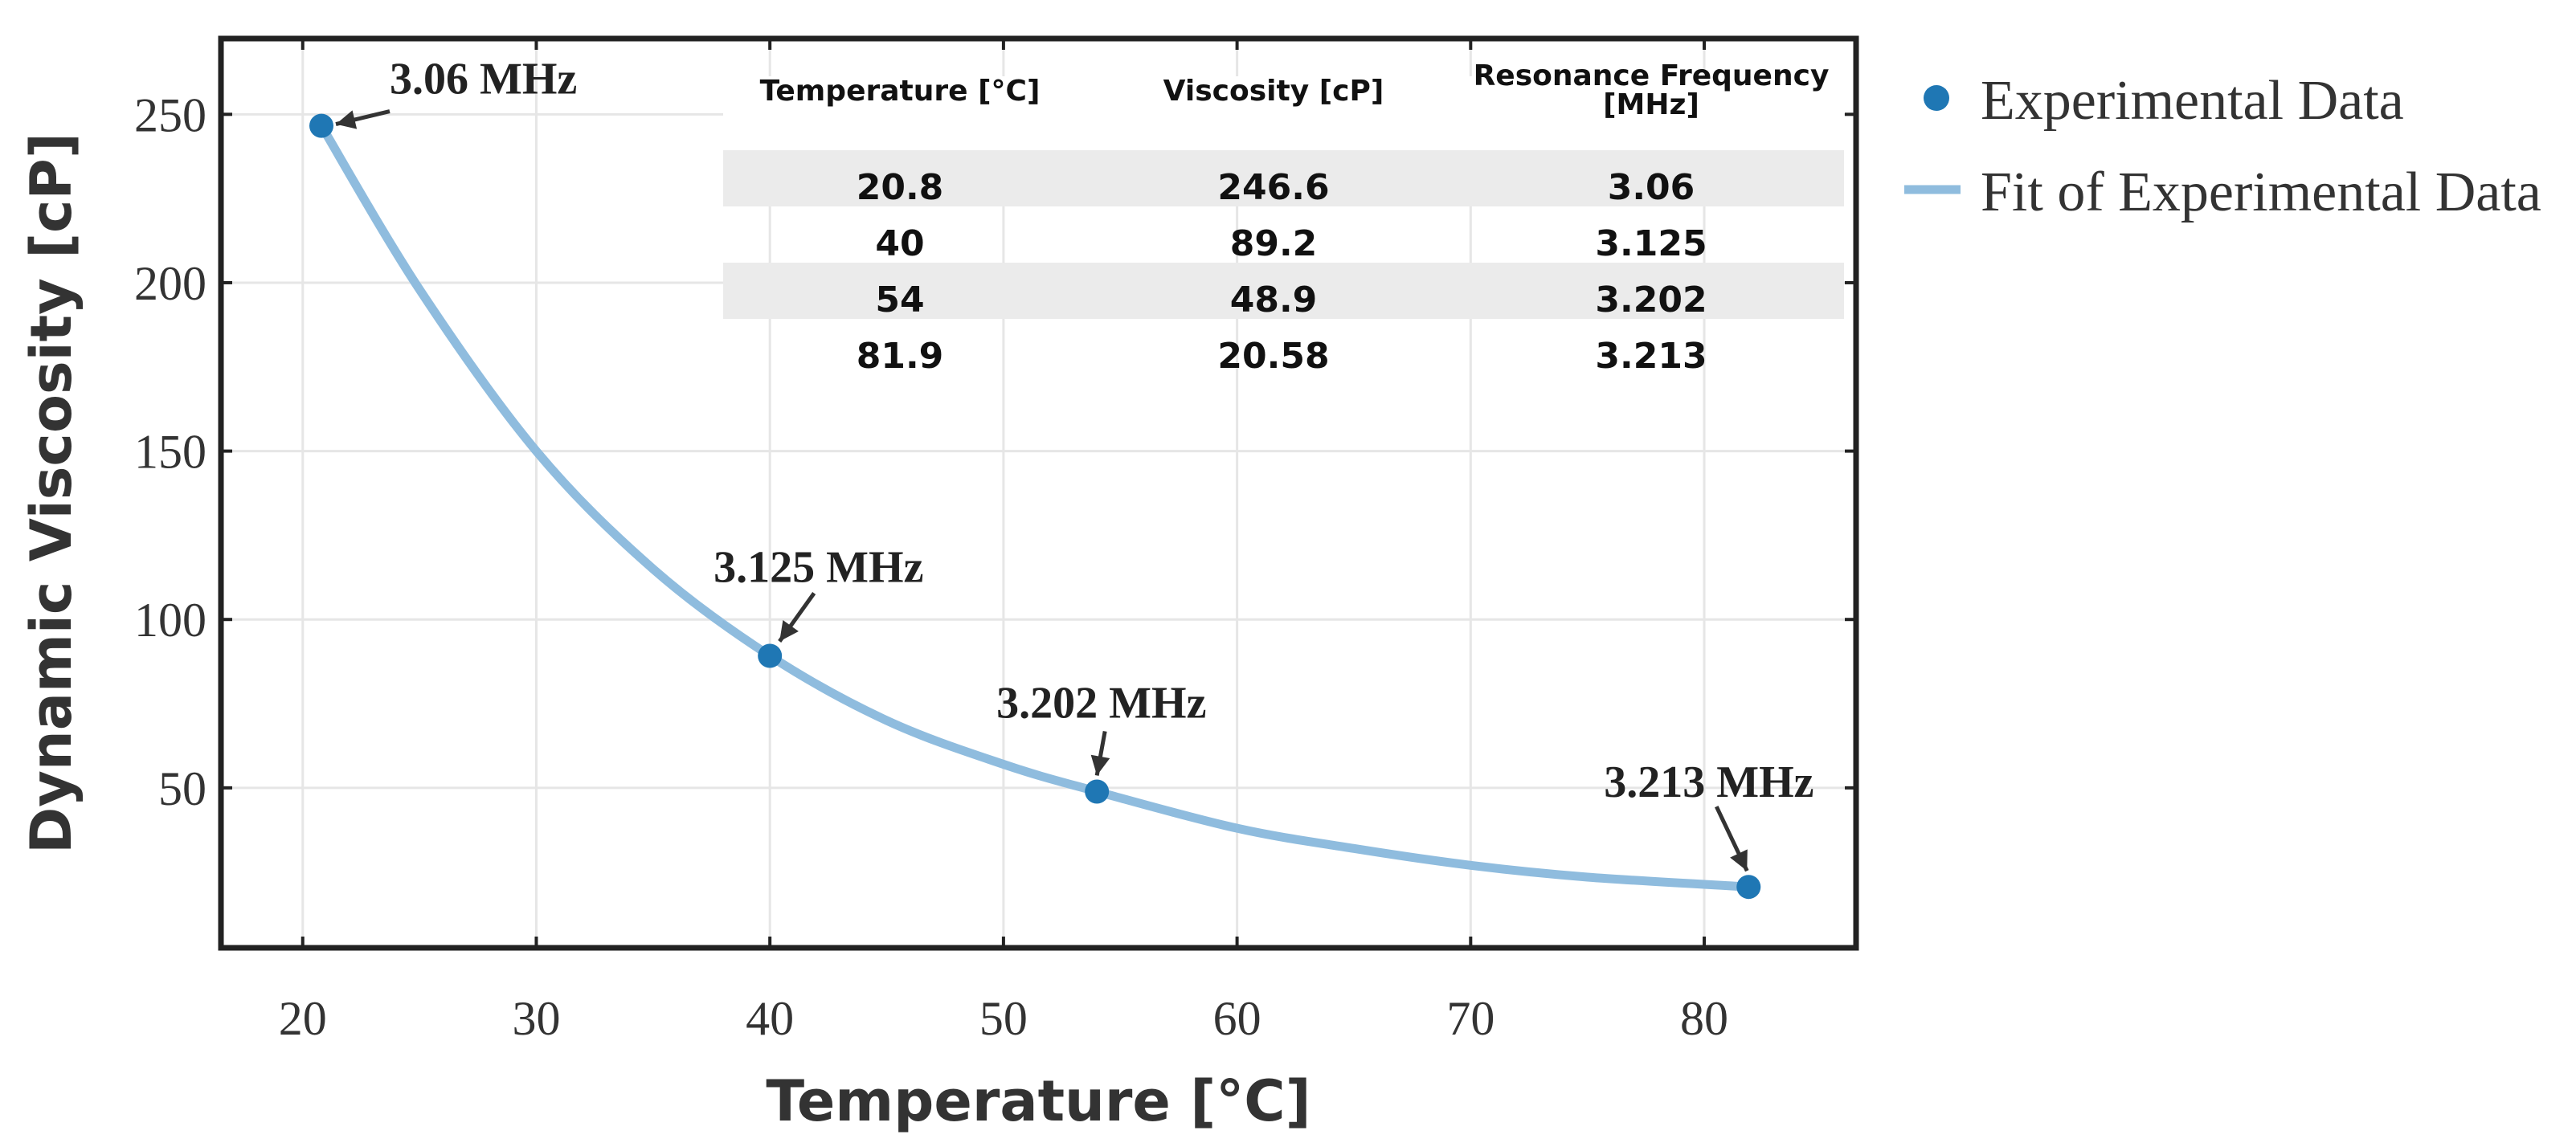 This screenshot has height=1143, width=2576. I want to click on data-table-background, so click(1283, 197).